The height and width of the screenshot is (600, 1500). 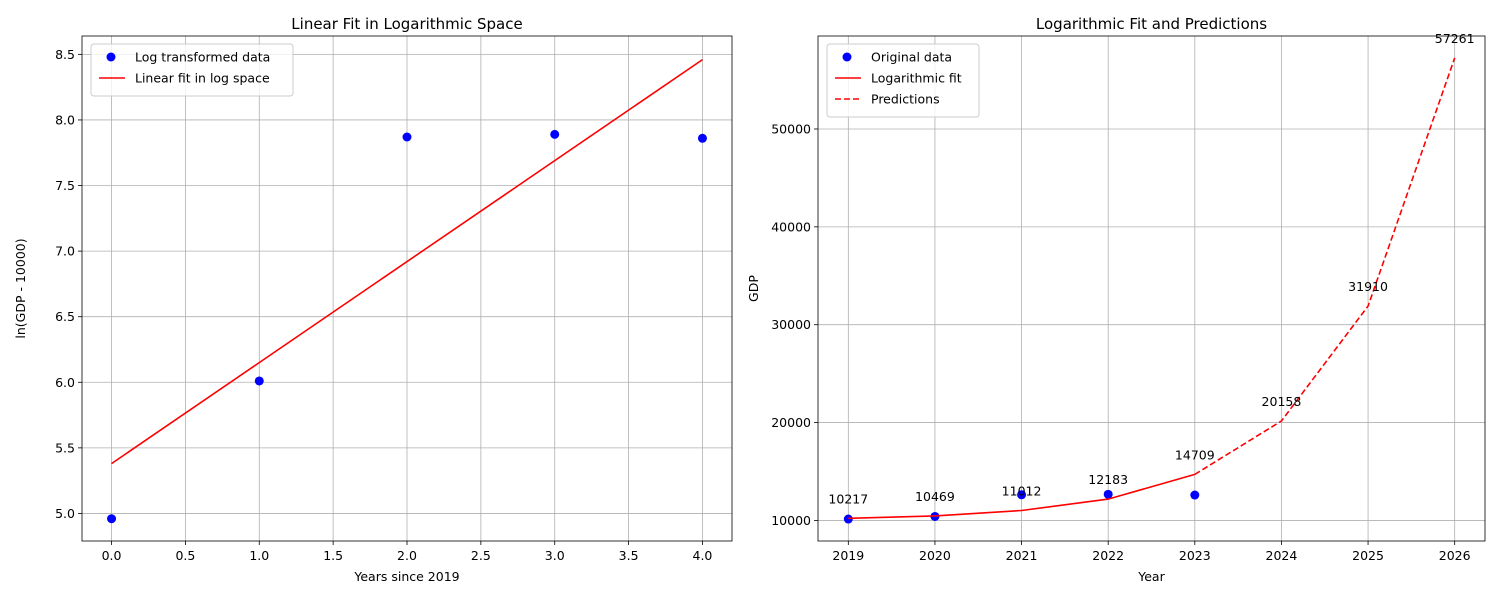 I want to click on legend-label: Linear fit in log space, so click(x=202, y=78).